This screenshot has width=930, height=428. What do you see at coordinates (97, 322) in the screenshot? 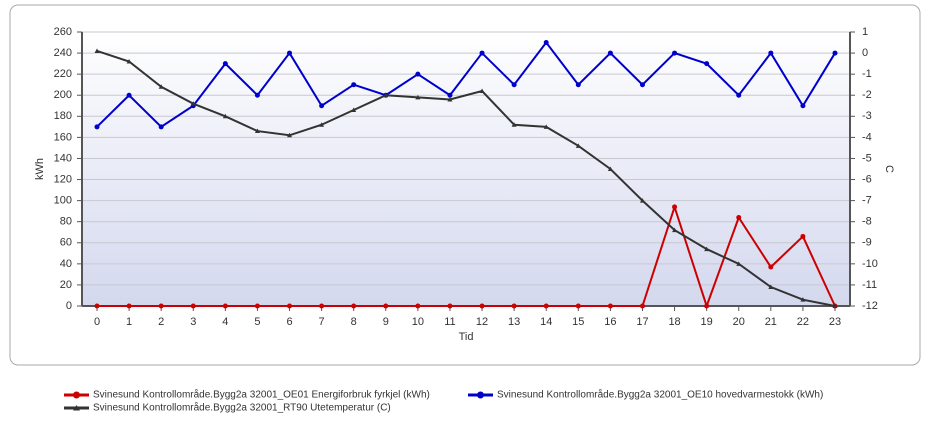
I see `x-tick-label: 0` at bounding box center [97, 322].